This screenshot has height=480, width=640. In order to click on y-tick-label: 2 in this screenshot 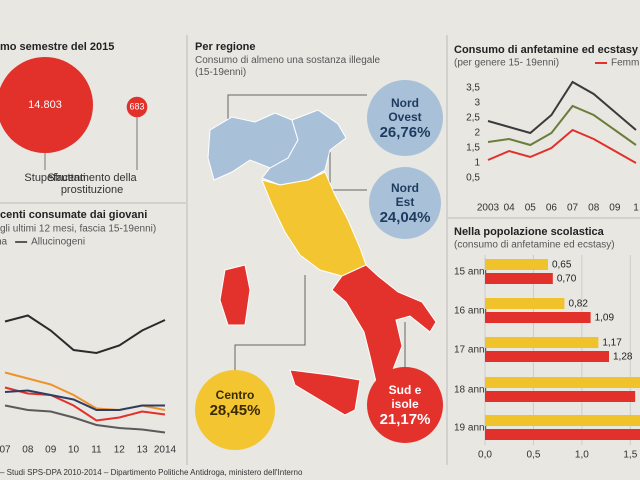, I will do `click(477, 133)`.